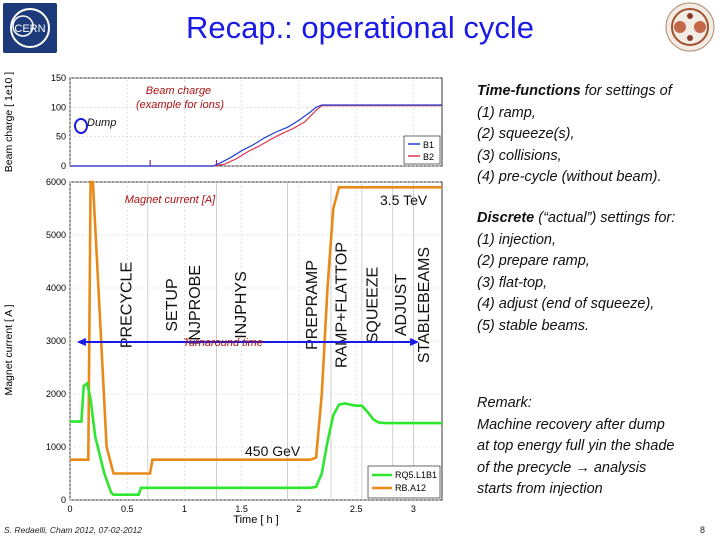 The image size is (720, 540). I want to click on legend-rb-label: RB.A12, so click(410, 488).